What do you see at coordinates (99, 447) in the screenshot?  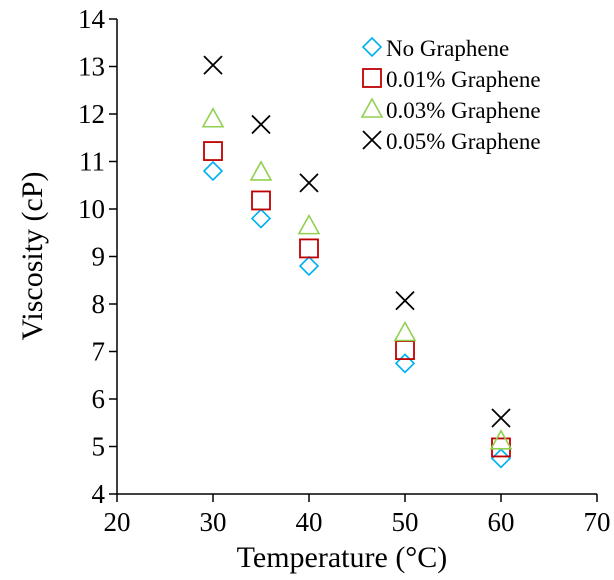 I see `y-tick-label: 5` at bounding box center [99, 447].